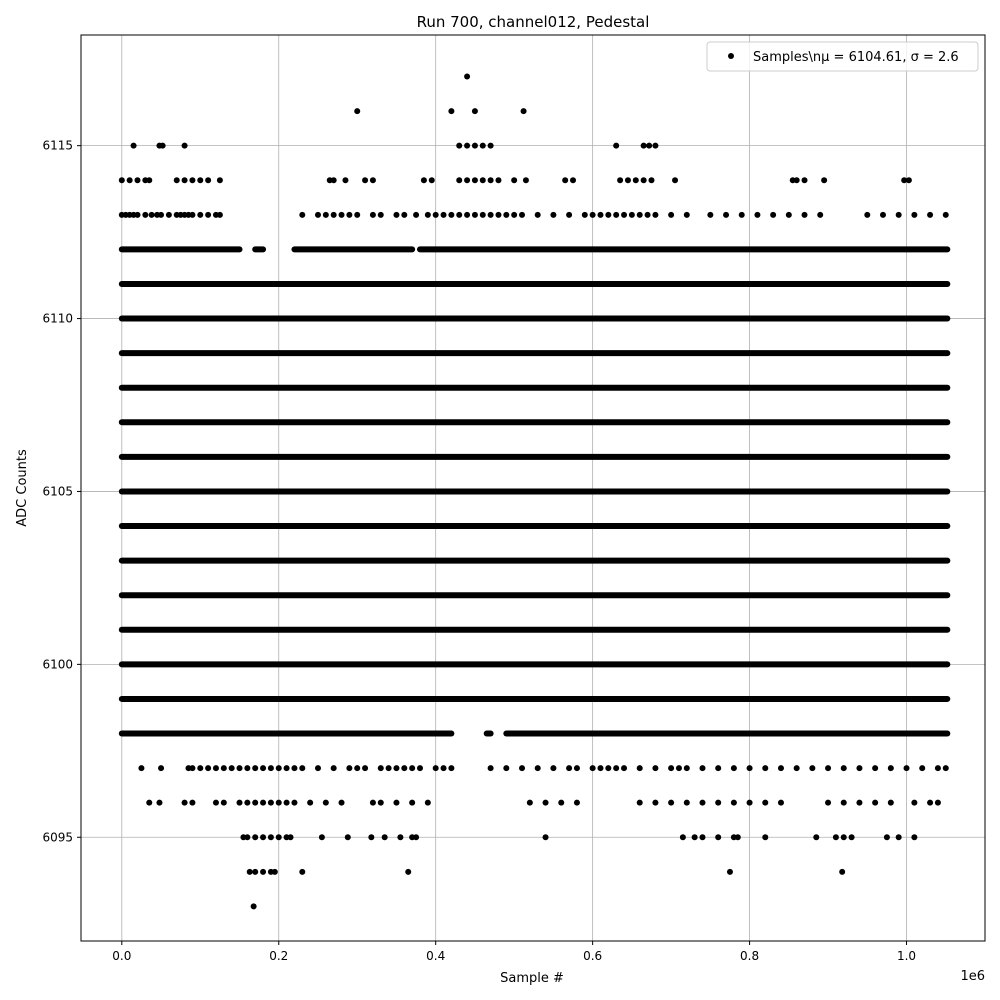 The height and width of the screenshot is (1000, 1000). Describe the element at coordinates (121, 956) in the screenshot. I see `x-tick-label: 0.0` at that location.